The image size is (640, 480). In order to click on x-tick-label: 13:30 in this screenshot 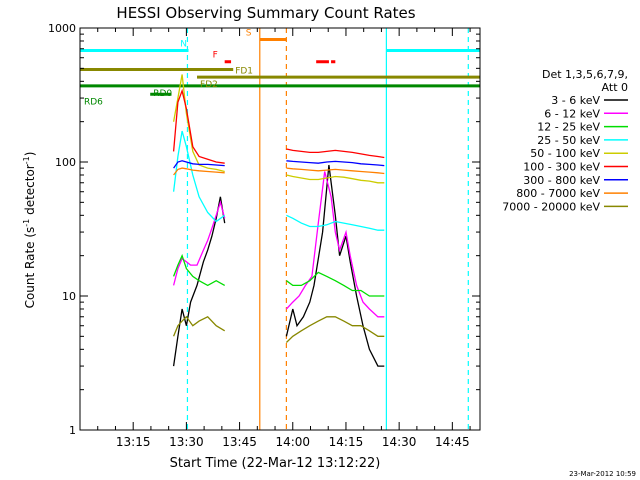, I will do `click(186, 442)`.